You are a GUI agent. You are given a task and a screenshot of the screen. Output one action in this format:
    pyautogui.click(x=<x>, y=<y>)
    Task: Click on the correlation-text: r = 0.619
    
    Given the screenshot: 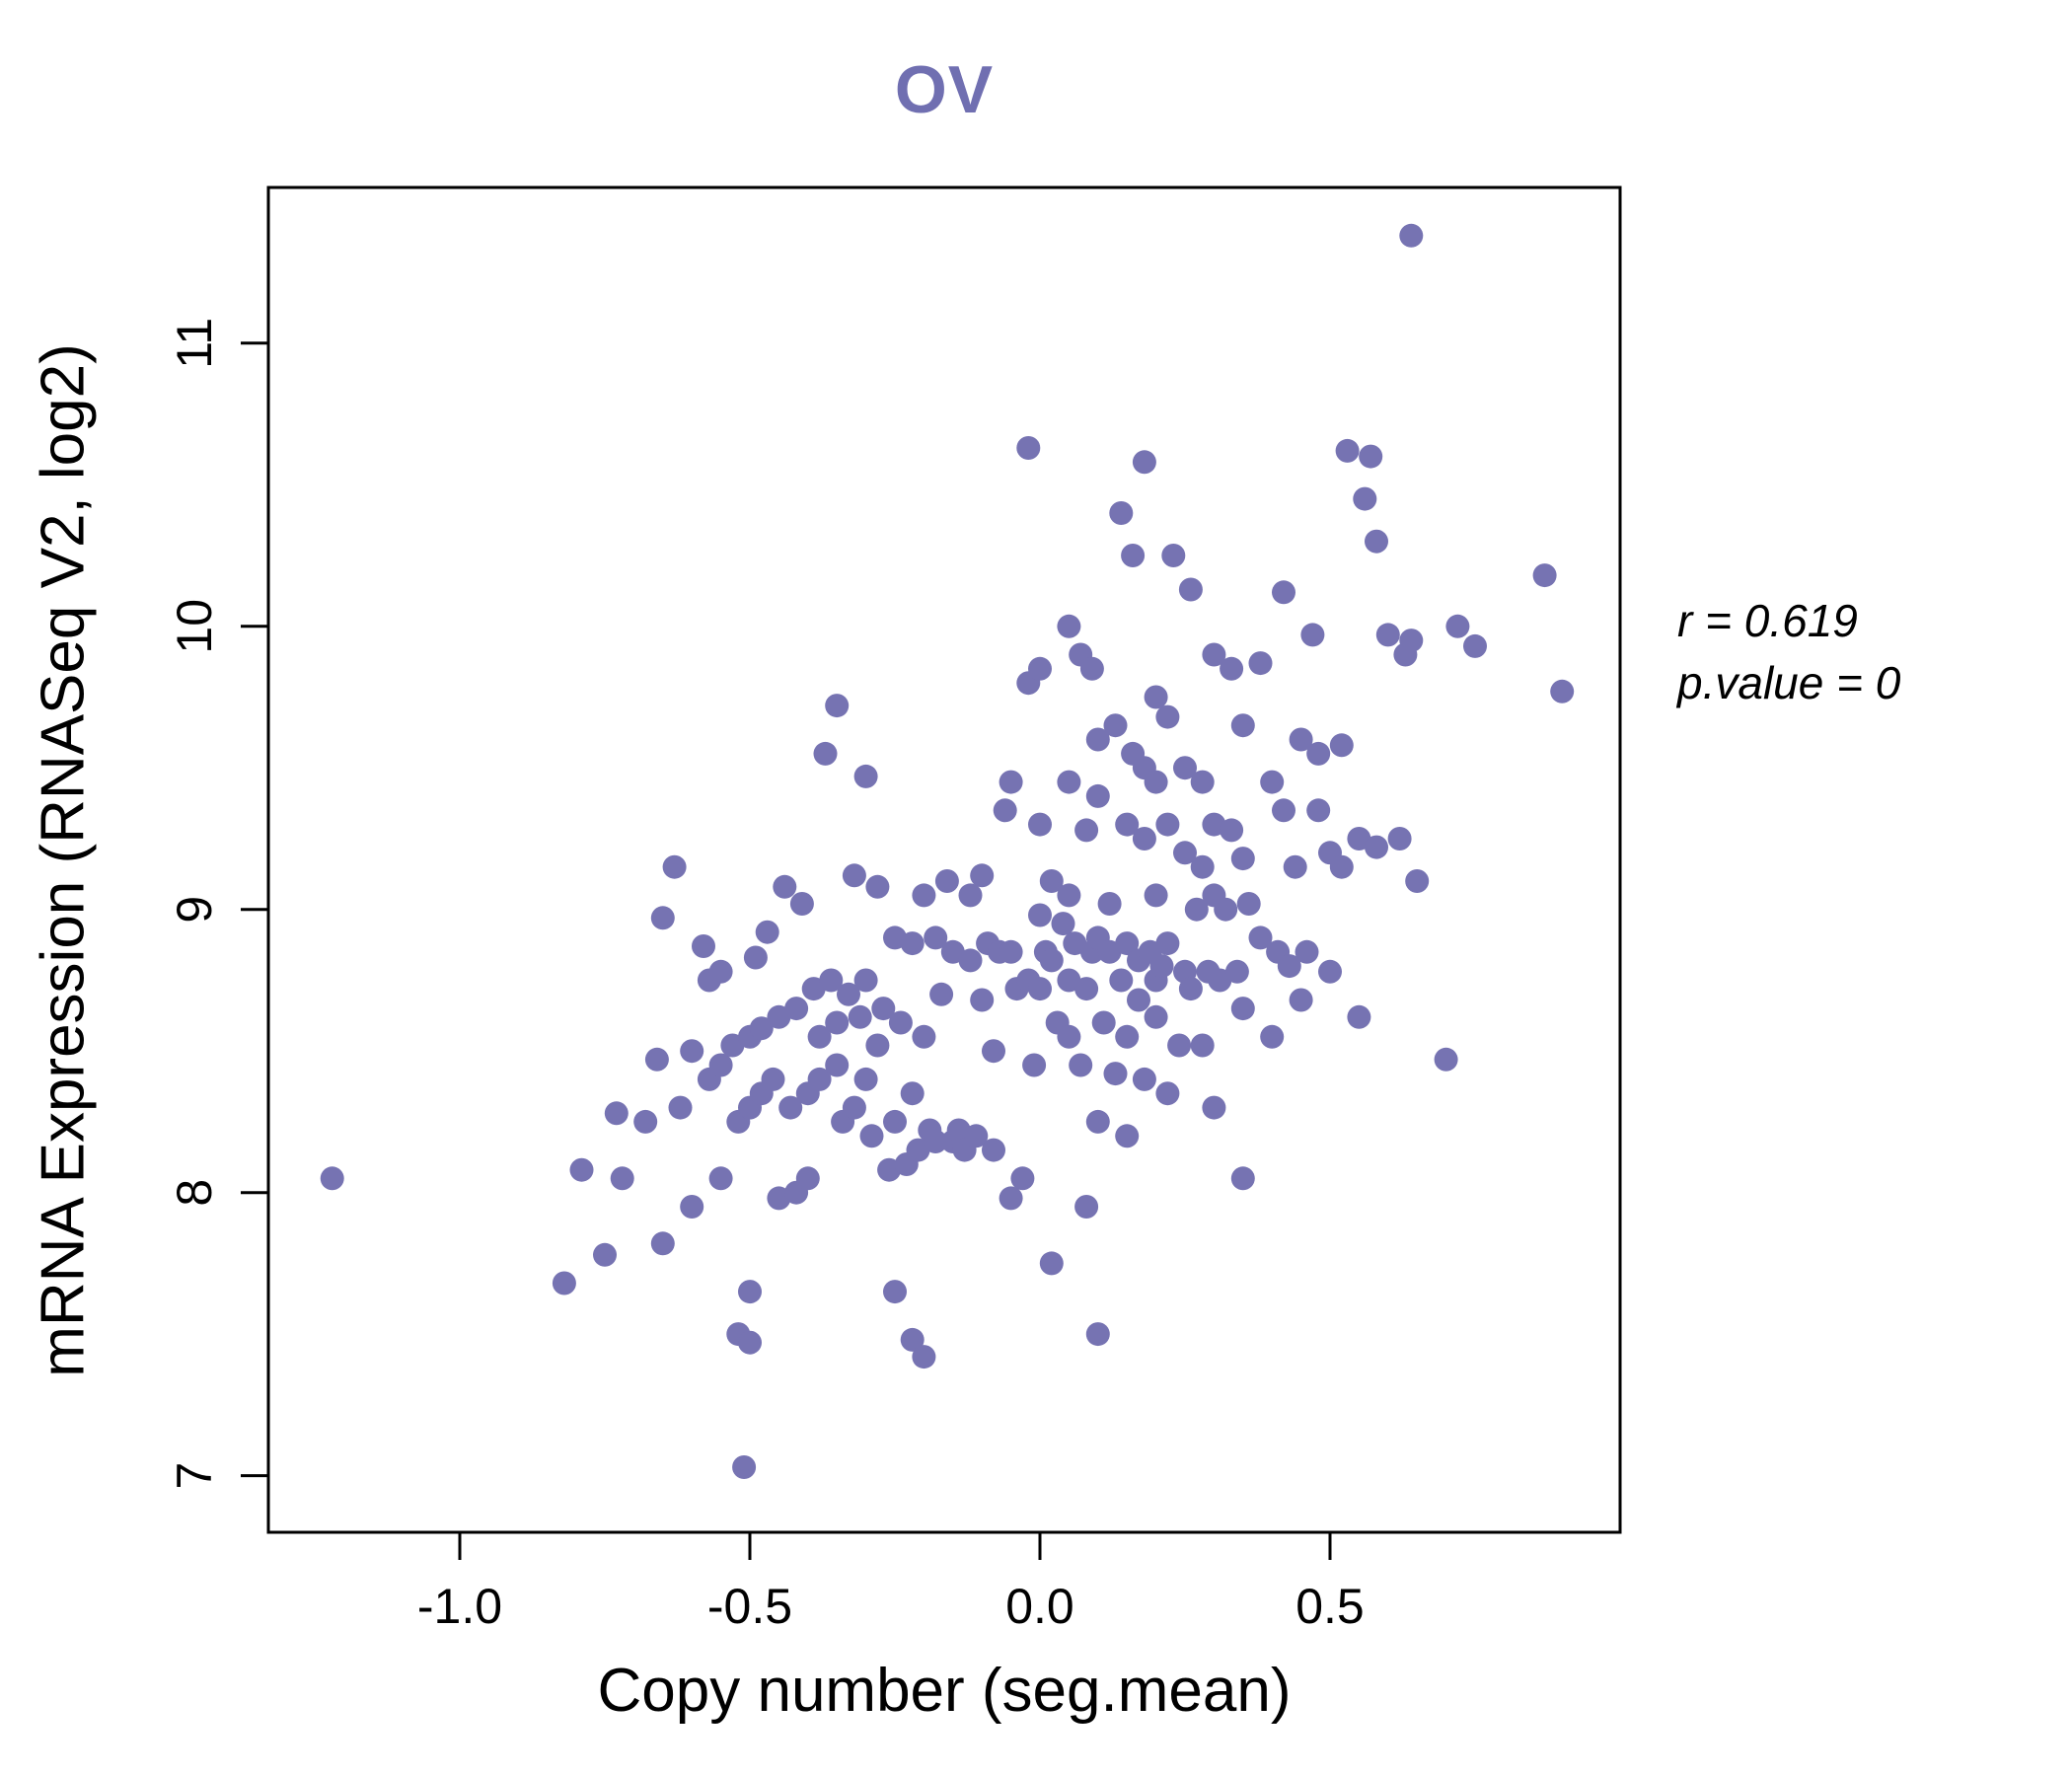 What is the action you would take?
    pyautogui.click(x=1768, y=621)
    